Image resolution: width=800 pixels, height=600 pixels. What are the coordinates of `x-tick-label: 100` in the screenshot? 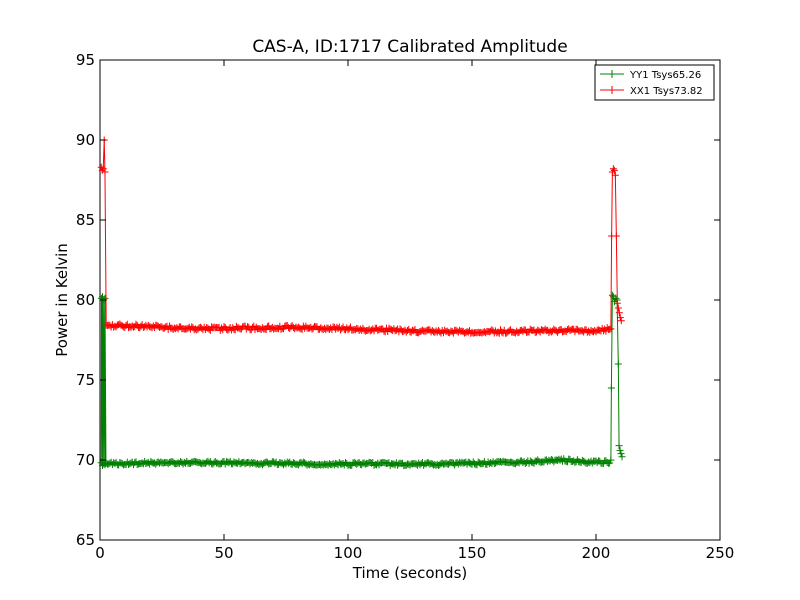 It's located at (348, 553).